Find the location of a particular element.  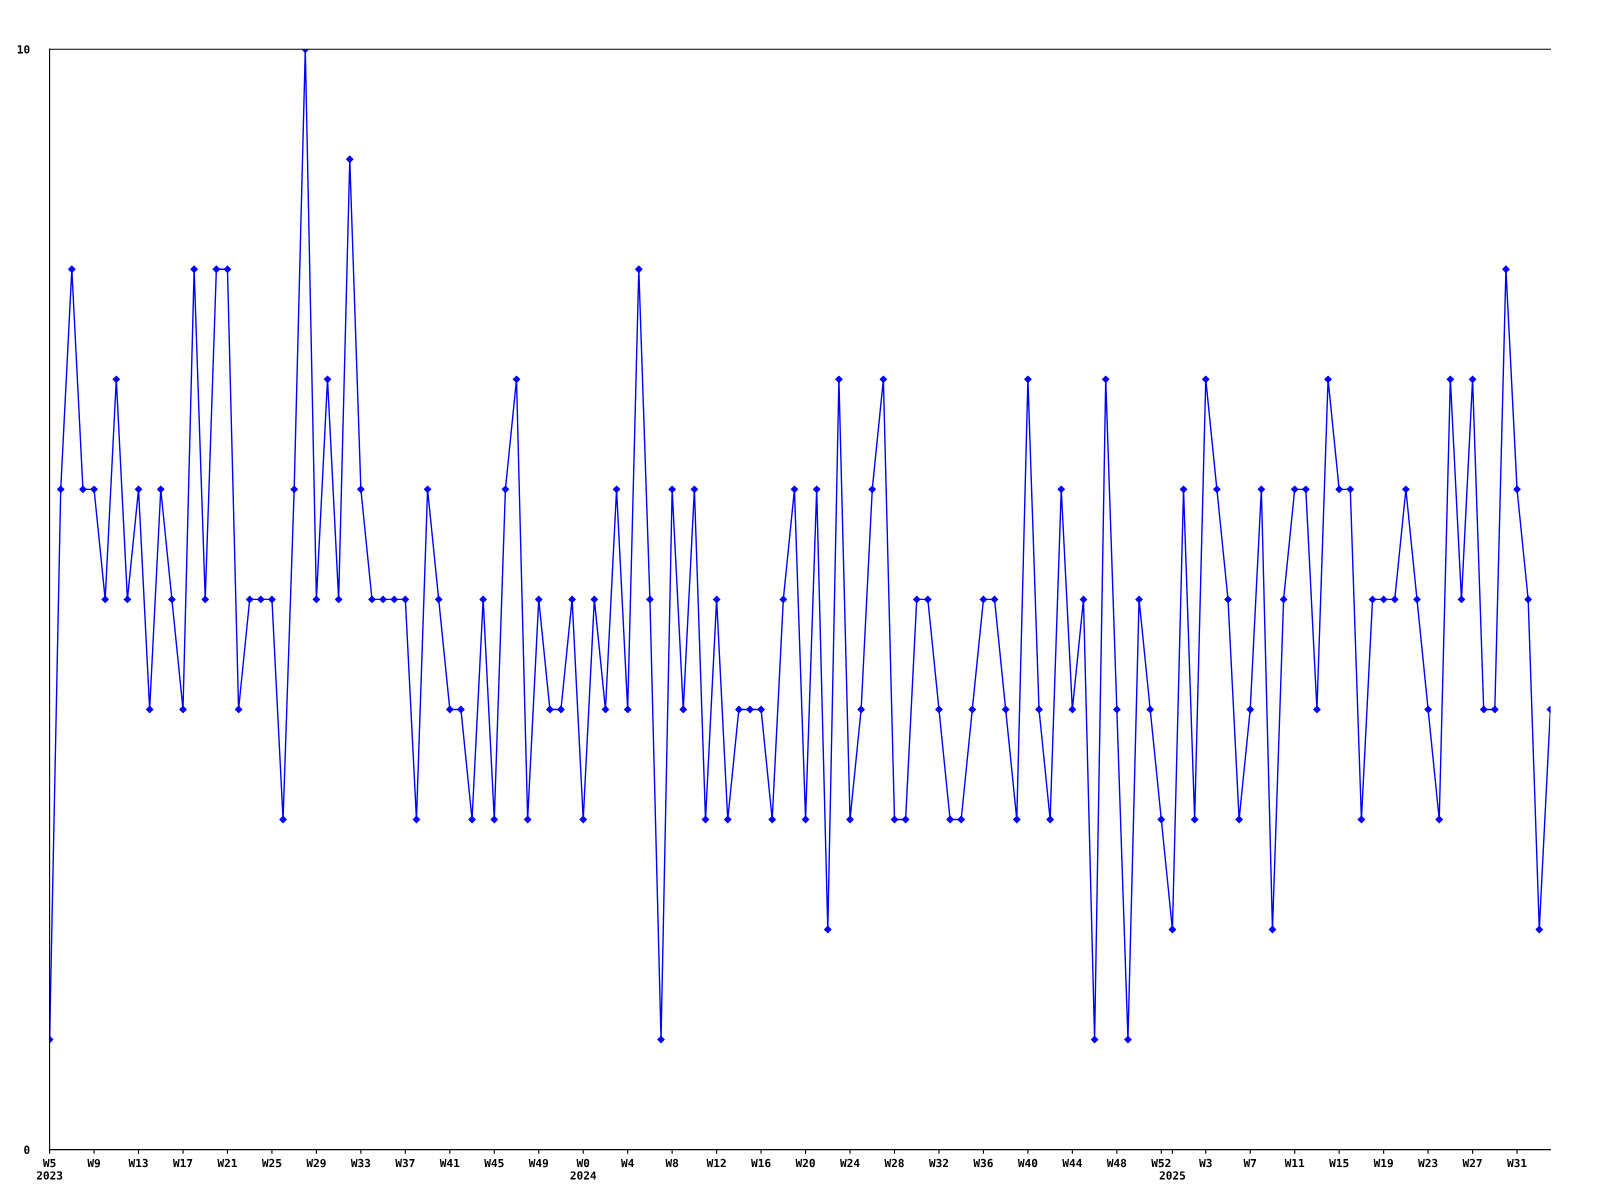

x-tick-label: W11 is located at coordinates (1294, 1163).